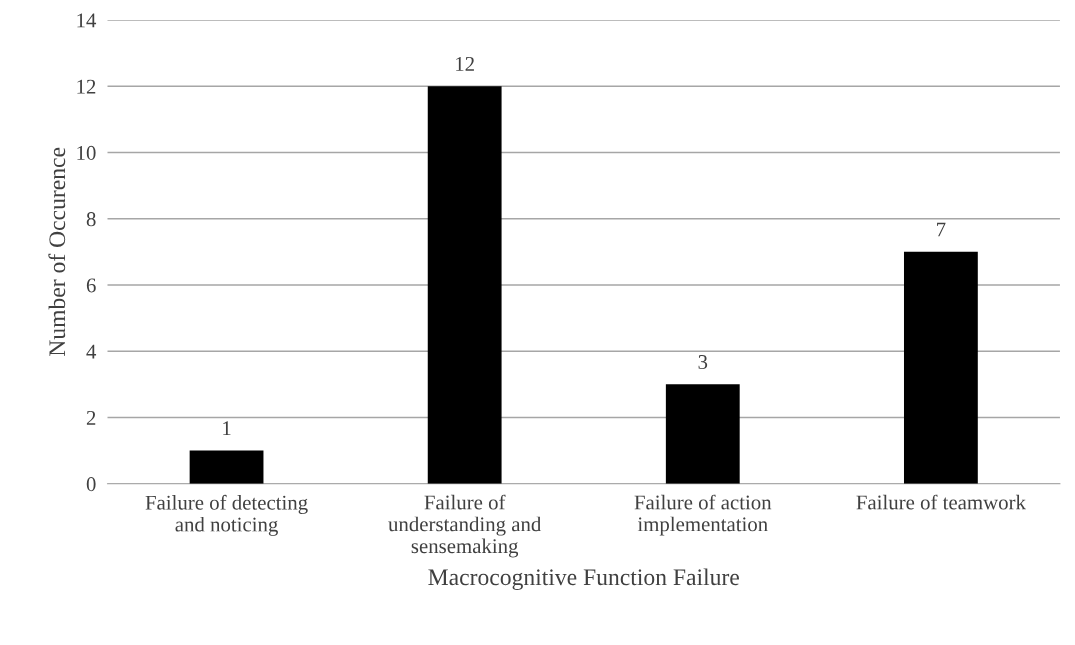  What do you see at coordinates (86, 86) in the screenshot?
I see `y-tick-label: 12` at bounding box center [86, 86].